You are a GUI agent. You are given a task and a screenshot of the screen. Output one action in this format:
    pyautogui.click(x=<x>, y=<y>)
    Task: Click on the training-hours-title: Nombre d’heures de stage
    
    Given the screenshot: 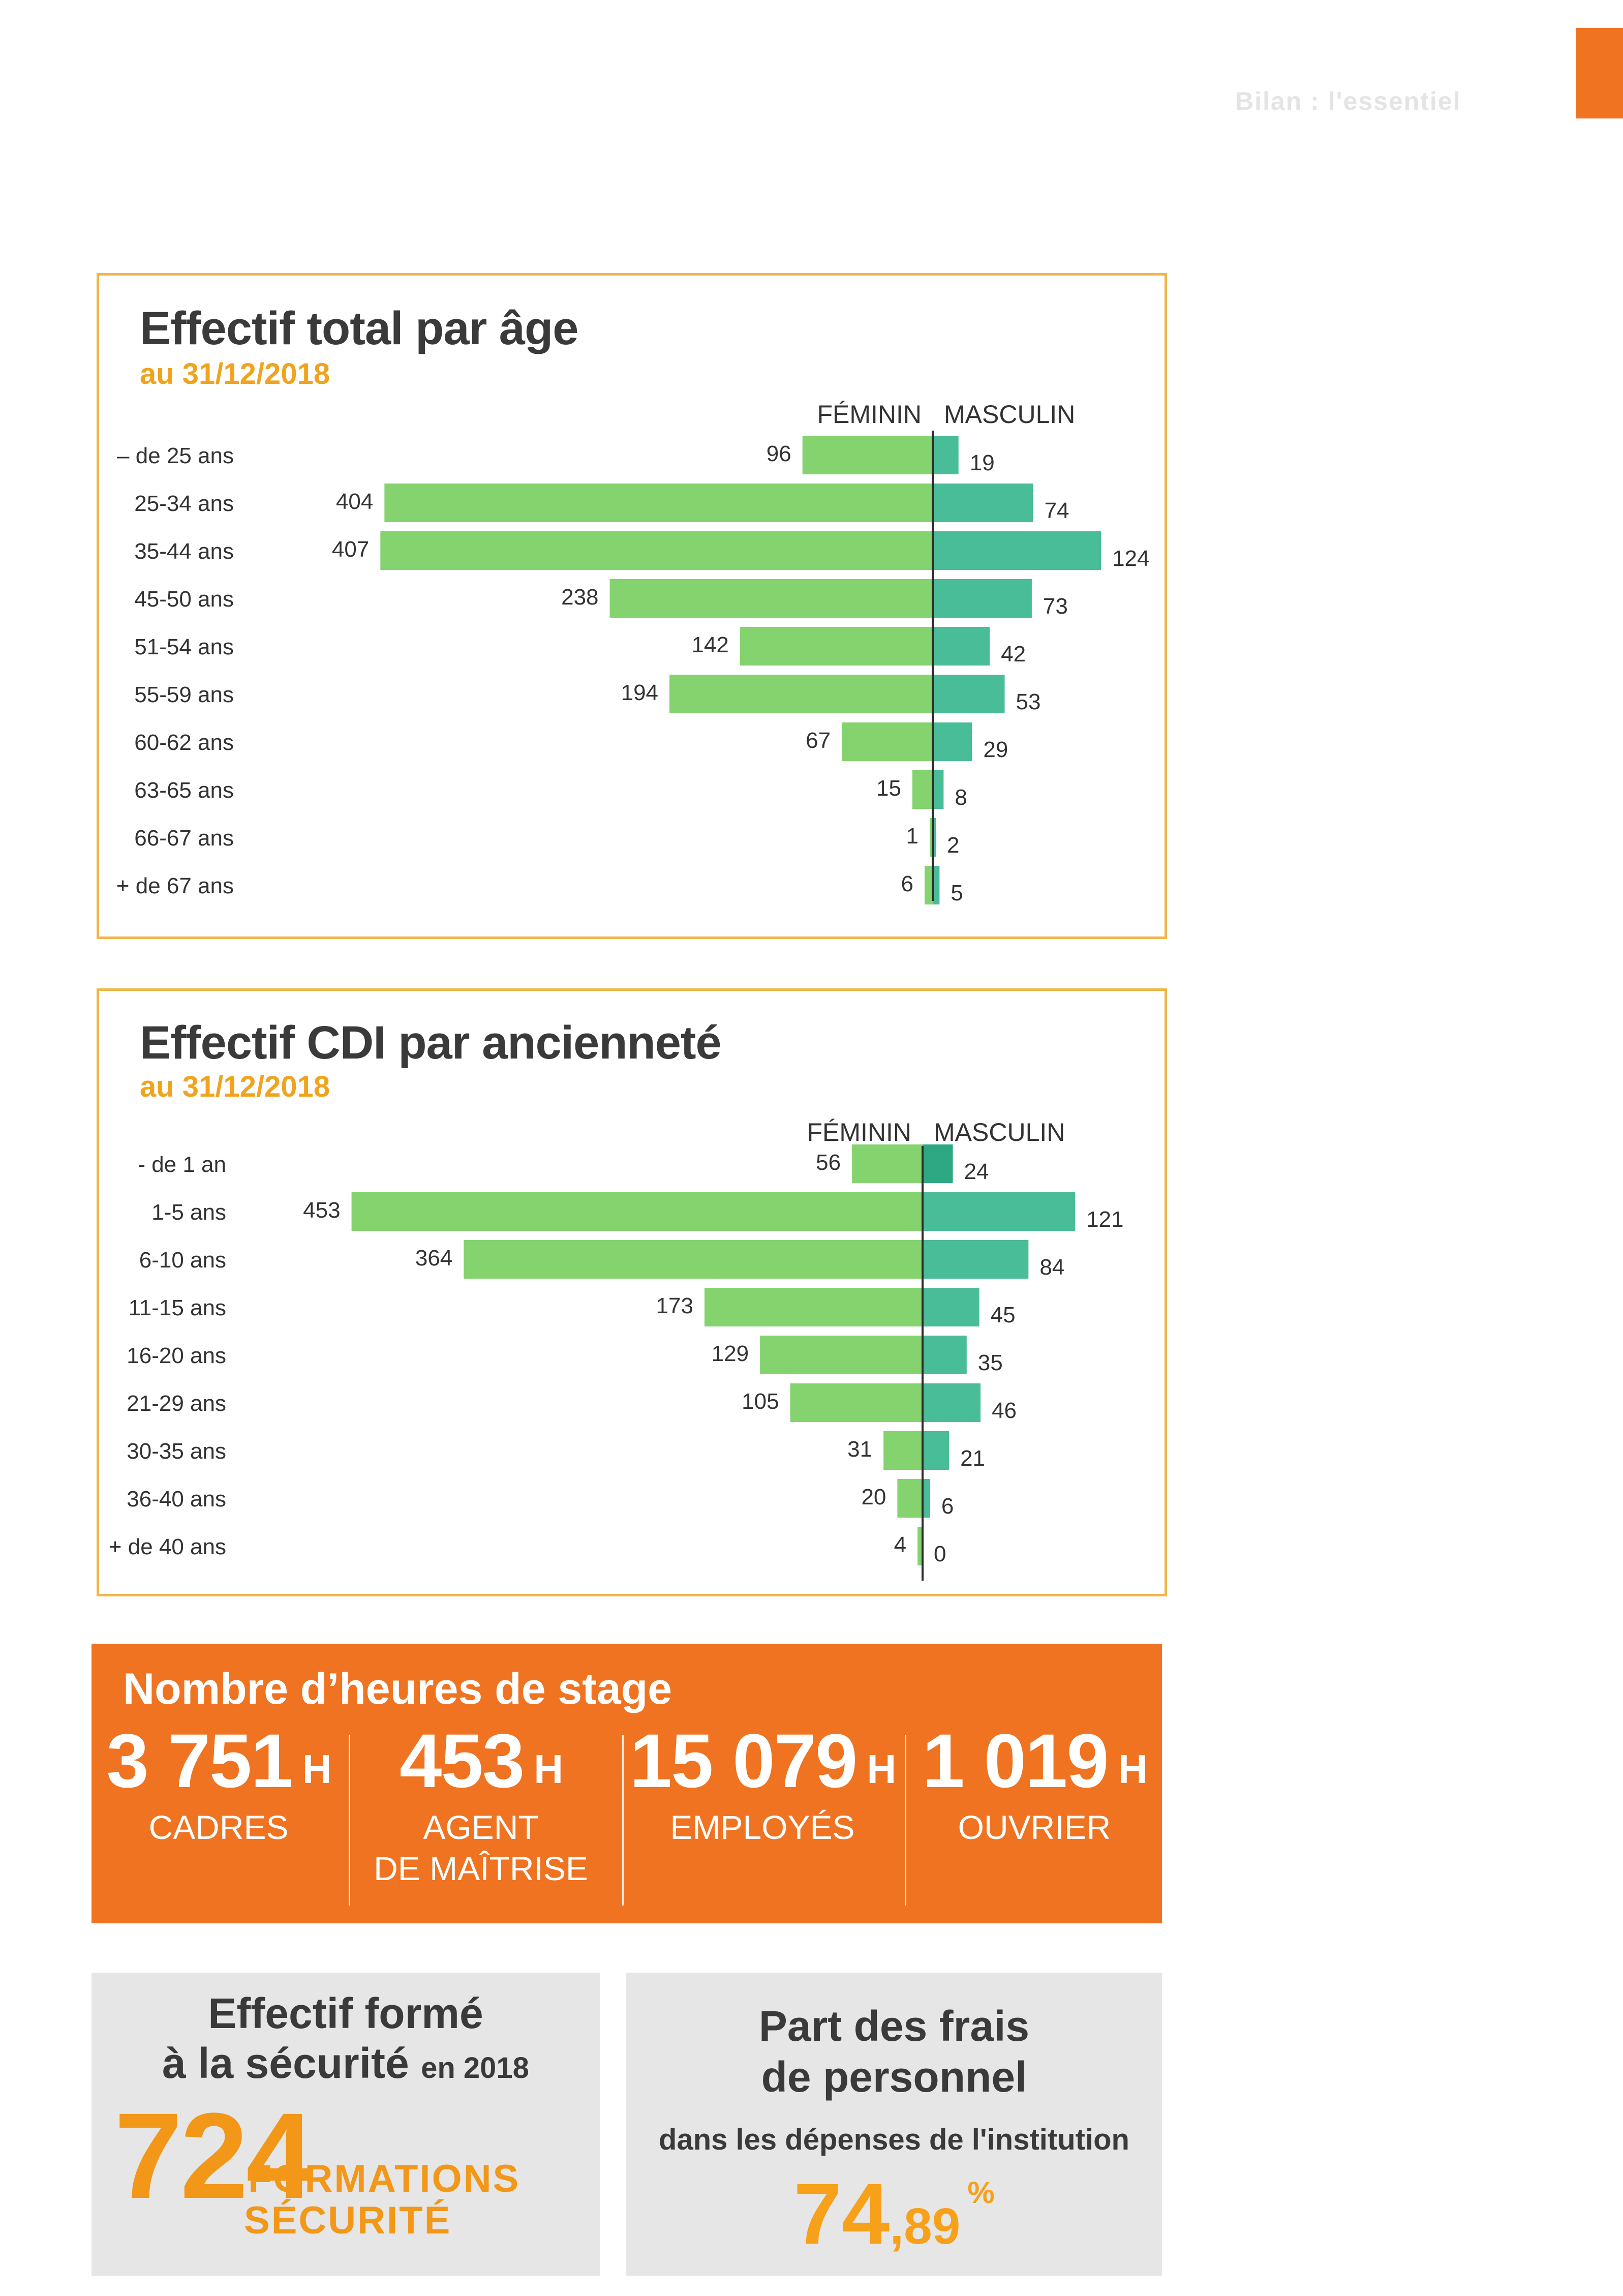 What is the action you would take?
    pyautogui.click(x=397, y=1689)
    